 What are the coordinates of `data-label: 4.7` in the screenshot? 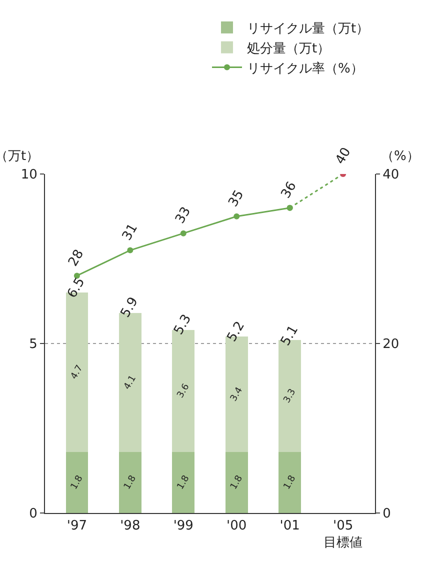 It's located at (77, 373).